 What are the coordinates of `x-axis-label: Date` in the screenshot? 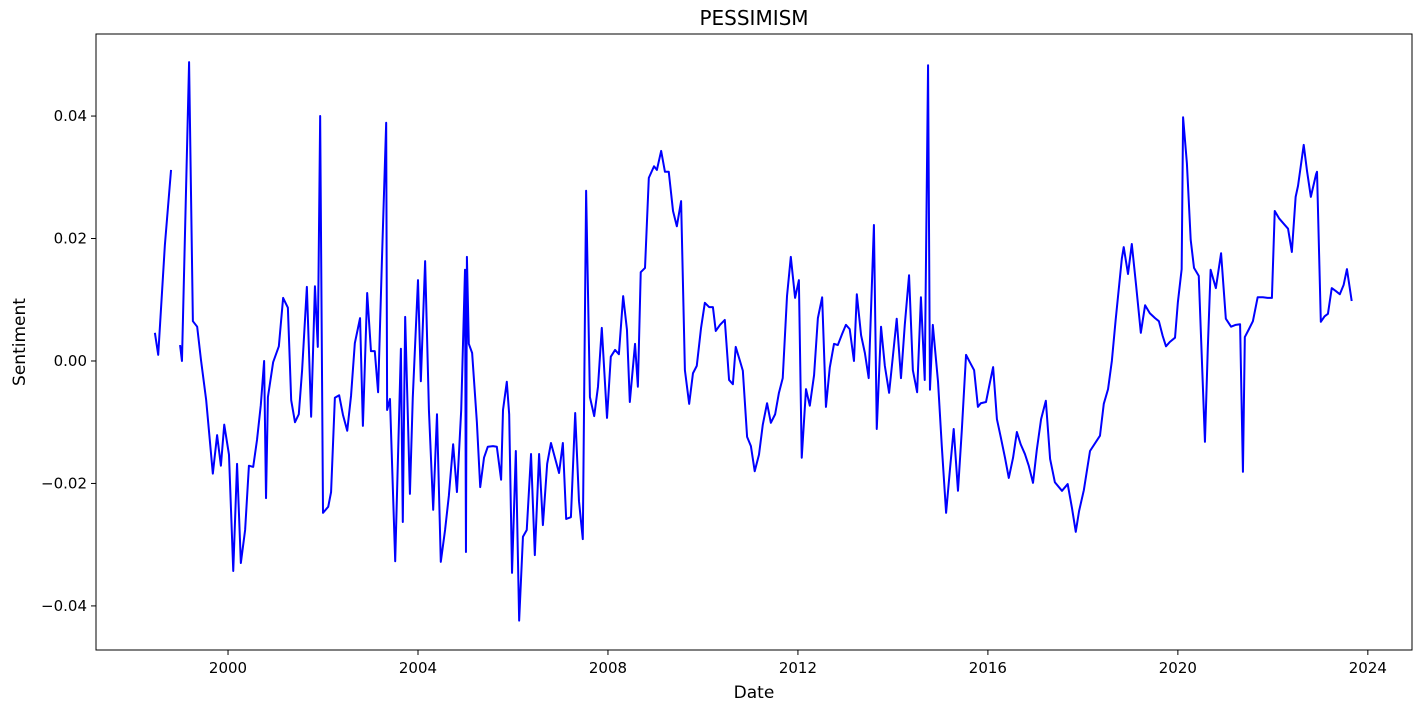 It's located at (754, 693).